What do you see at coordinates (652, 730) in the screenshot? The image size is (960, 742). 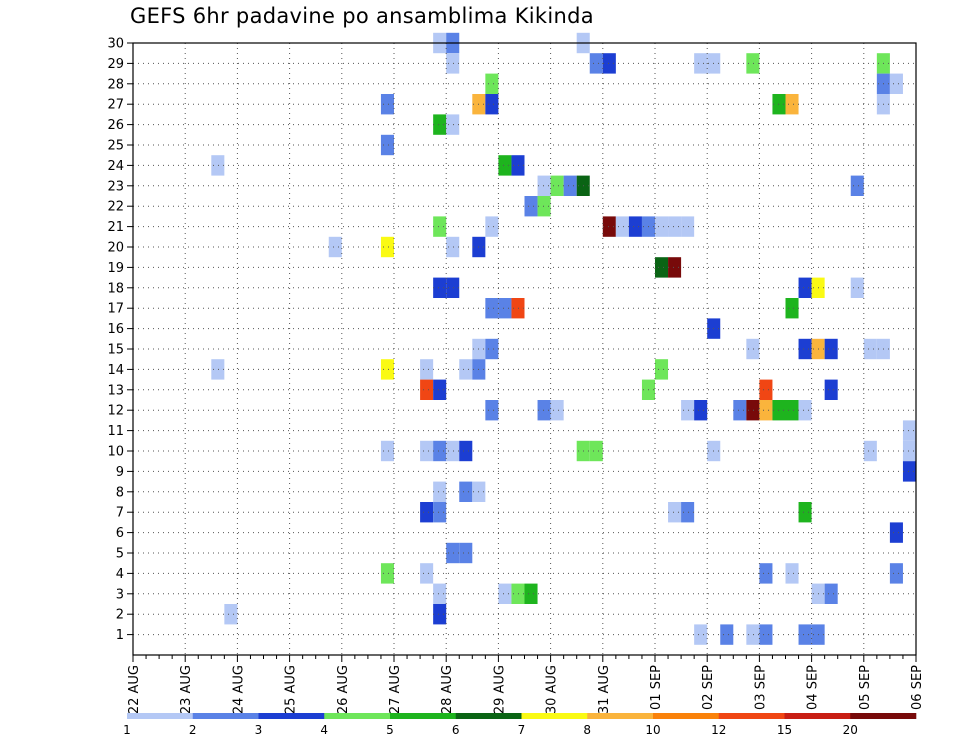 I see `colorbar-label: 10` at bounding box center [652, 730].